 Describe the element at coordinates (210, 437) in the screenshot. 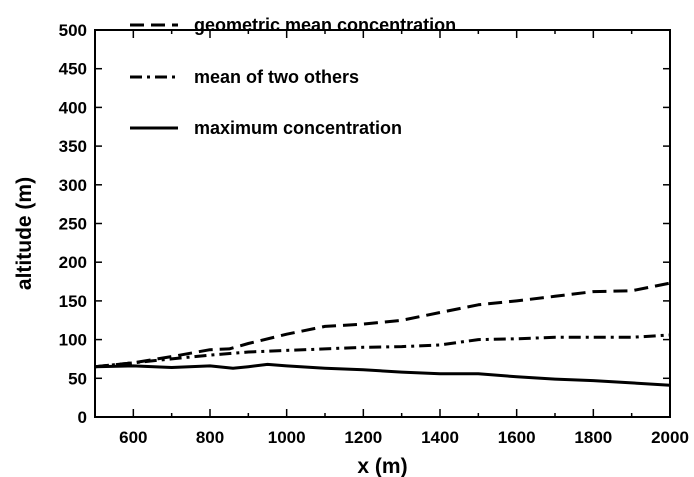

I see `x-tick-label: 800` at that location.